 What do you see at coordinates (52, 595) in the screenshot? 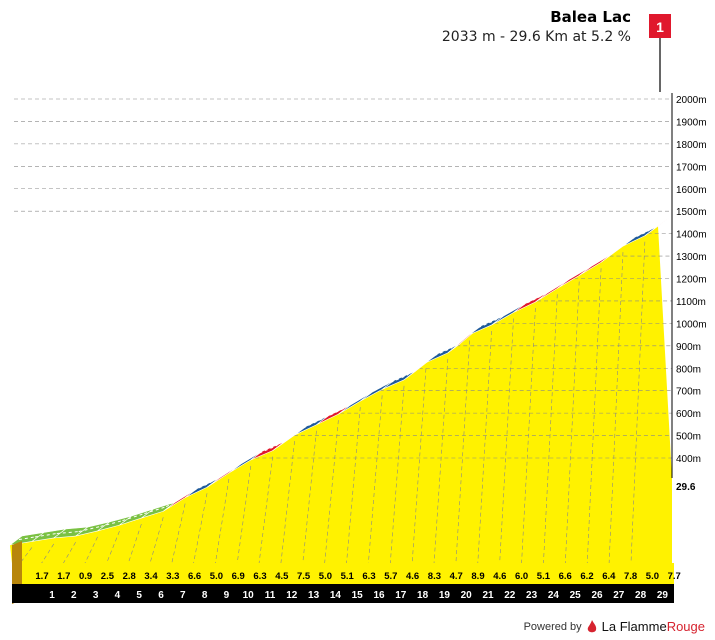
I see `km-tick-label: 1` at bounding box center [52, 595].